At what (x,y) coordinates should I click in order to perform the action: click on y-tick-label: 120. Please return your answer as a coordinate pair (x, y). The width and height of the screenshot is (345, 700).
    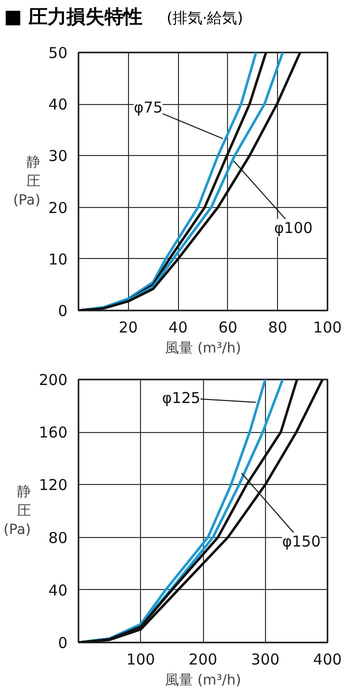
    Looking at the image, I should click on (53, 485).